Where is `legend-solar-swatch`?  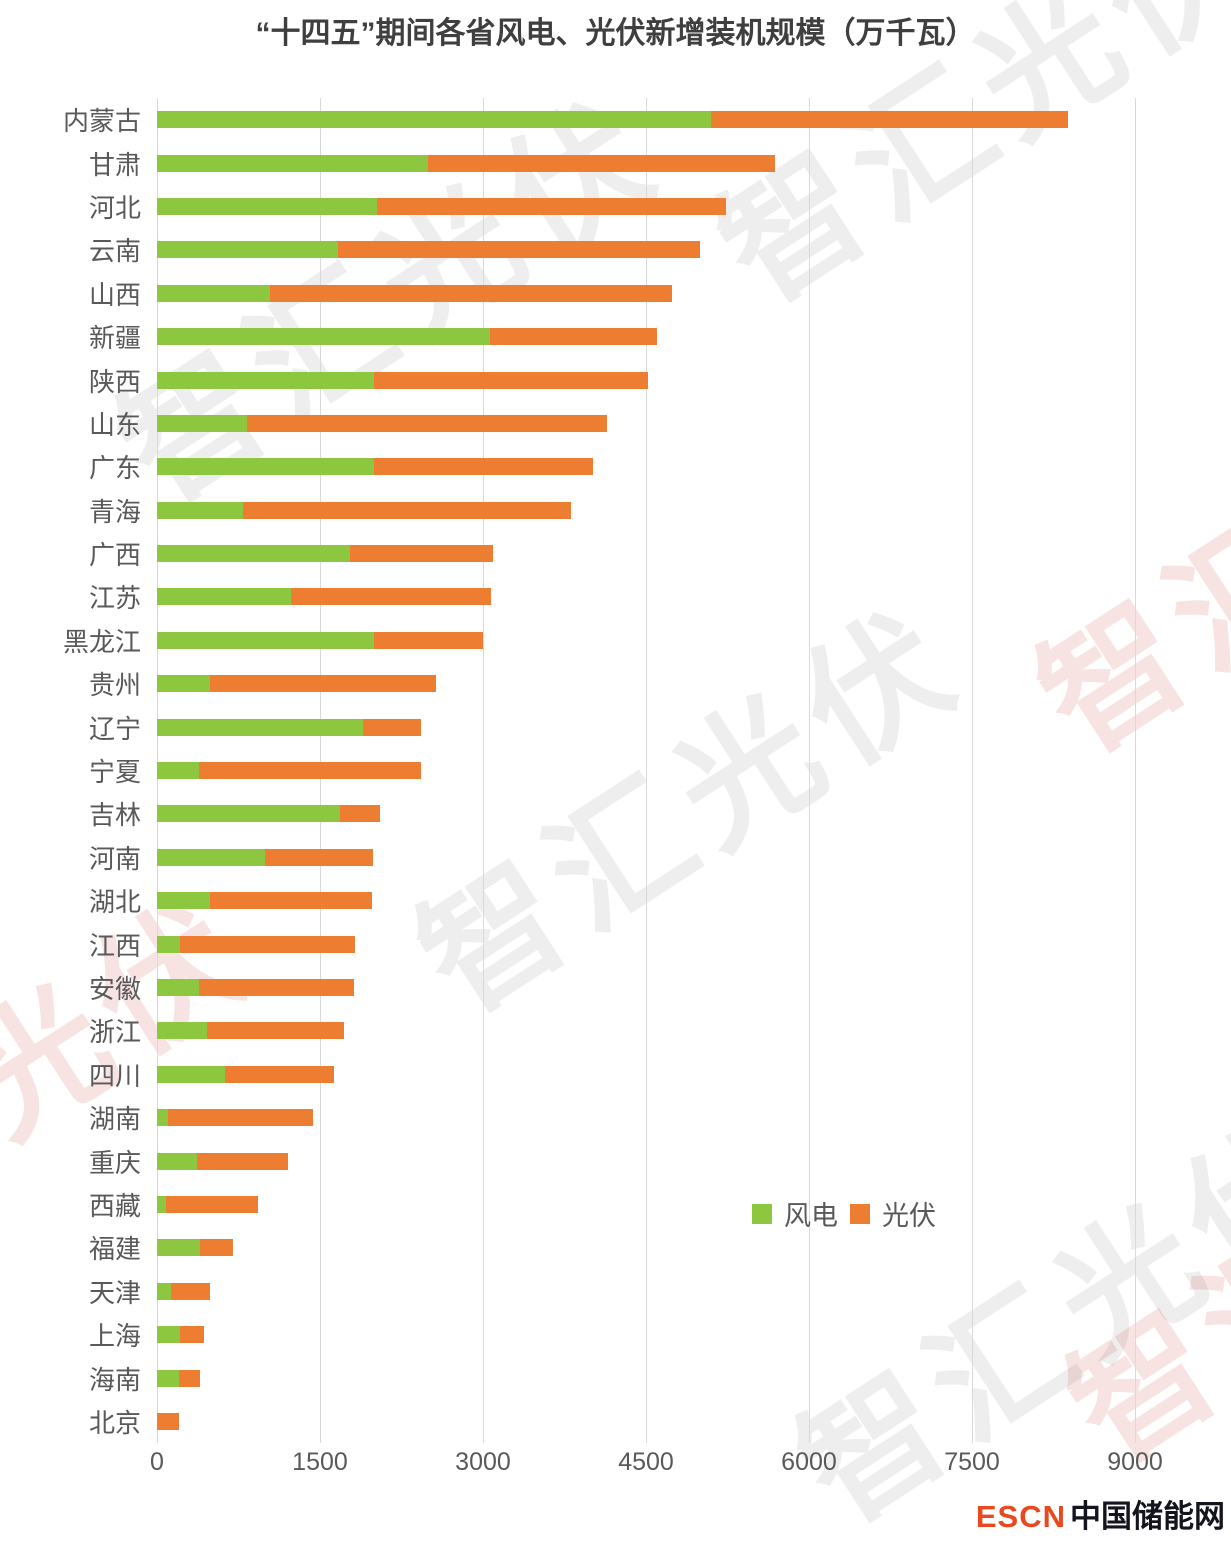 legend-solar-swatch is located at coordinates (860, 1213).